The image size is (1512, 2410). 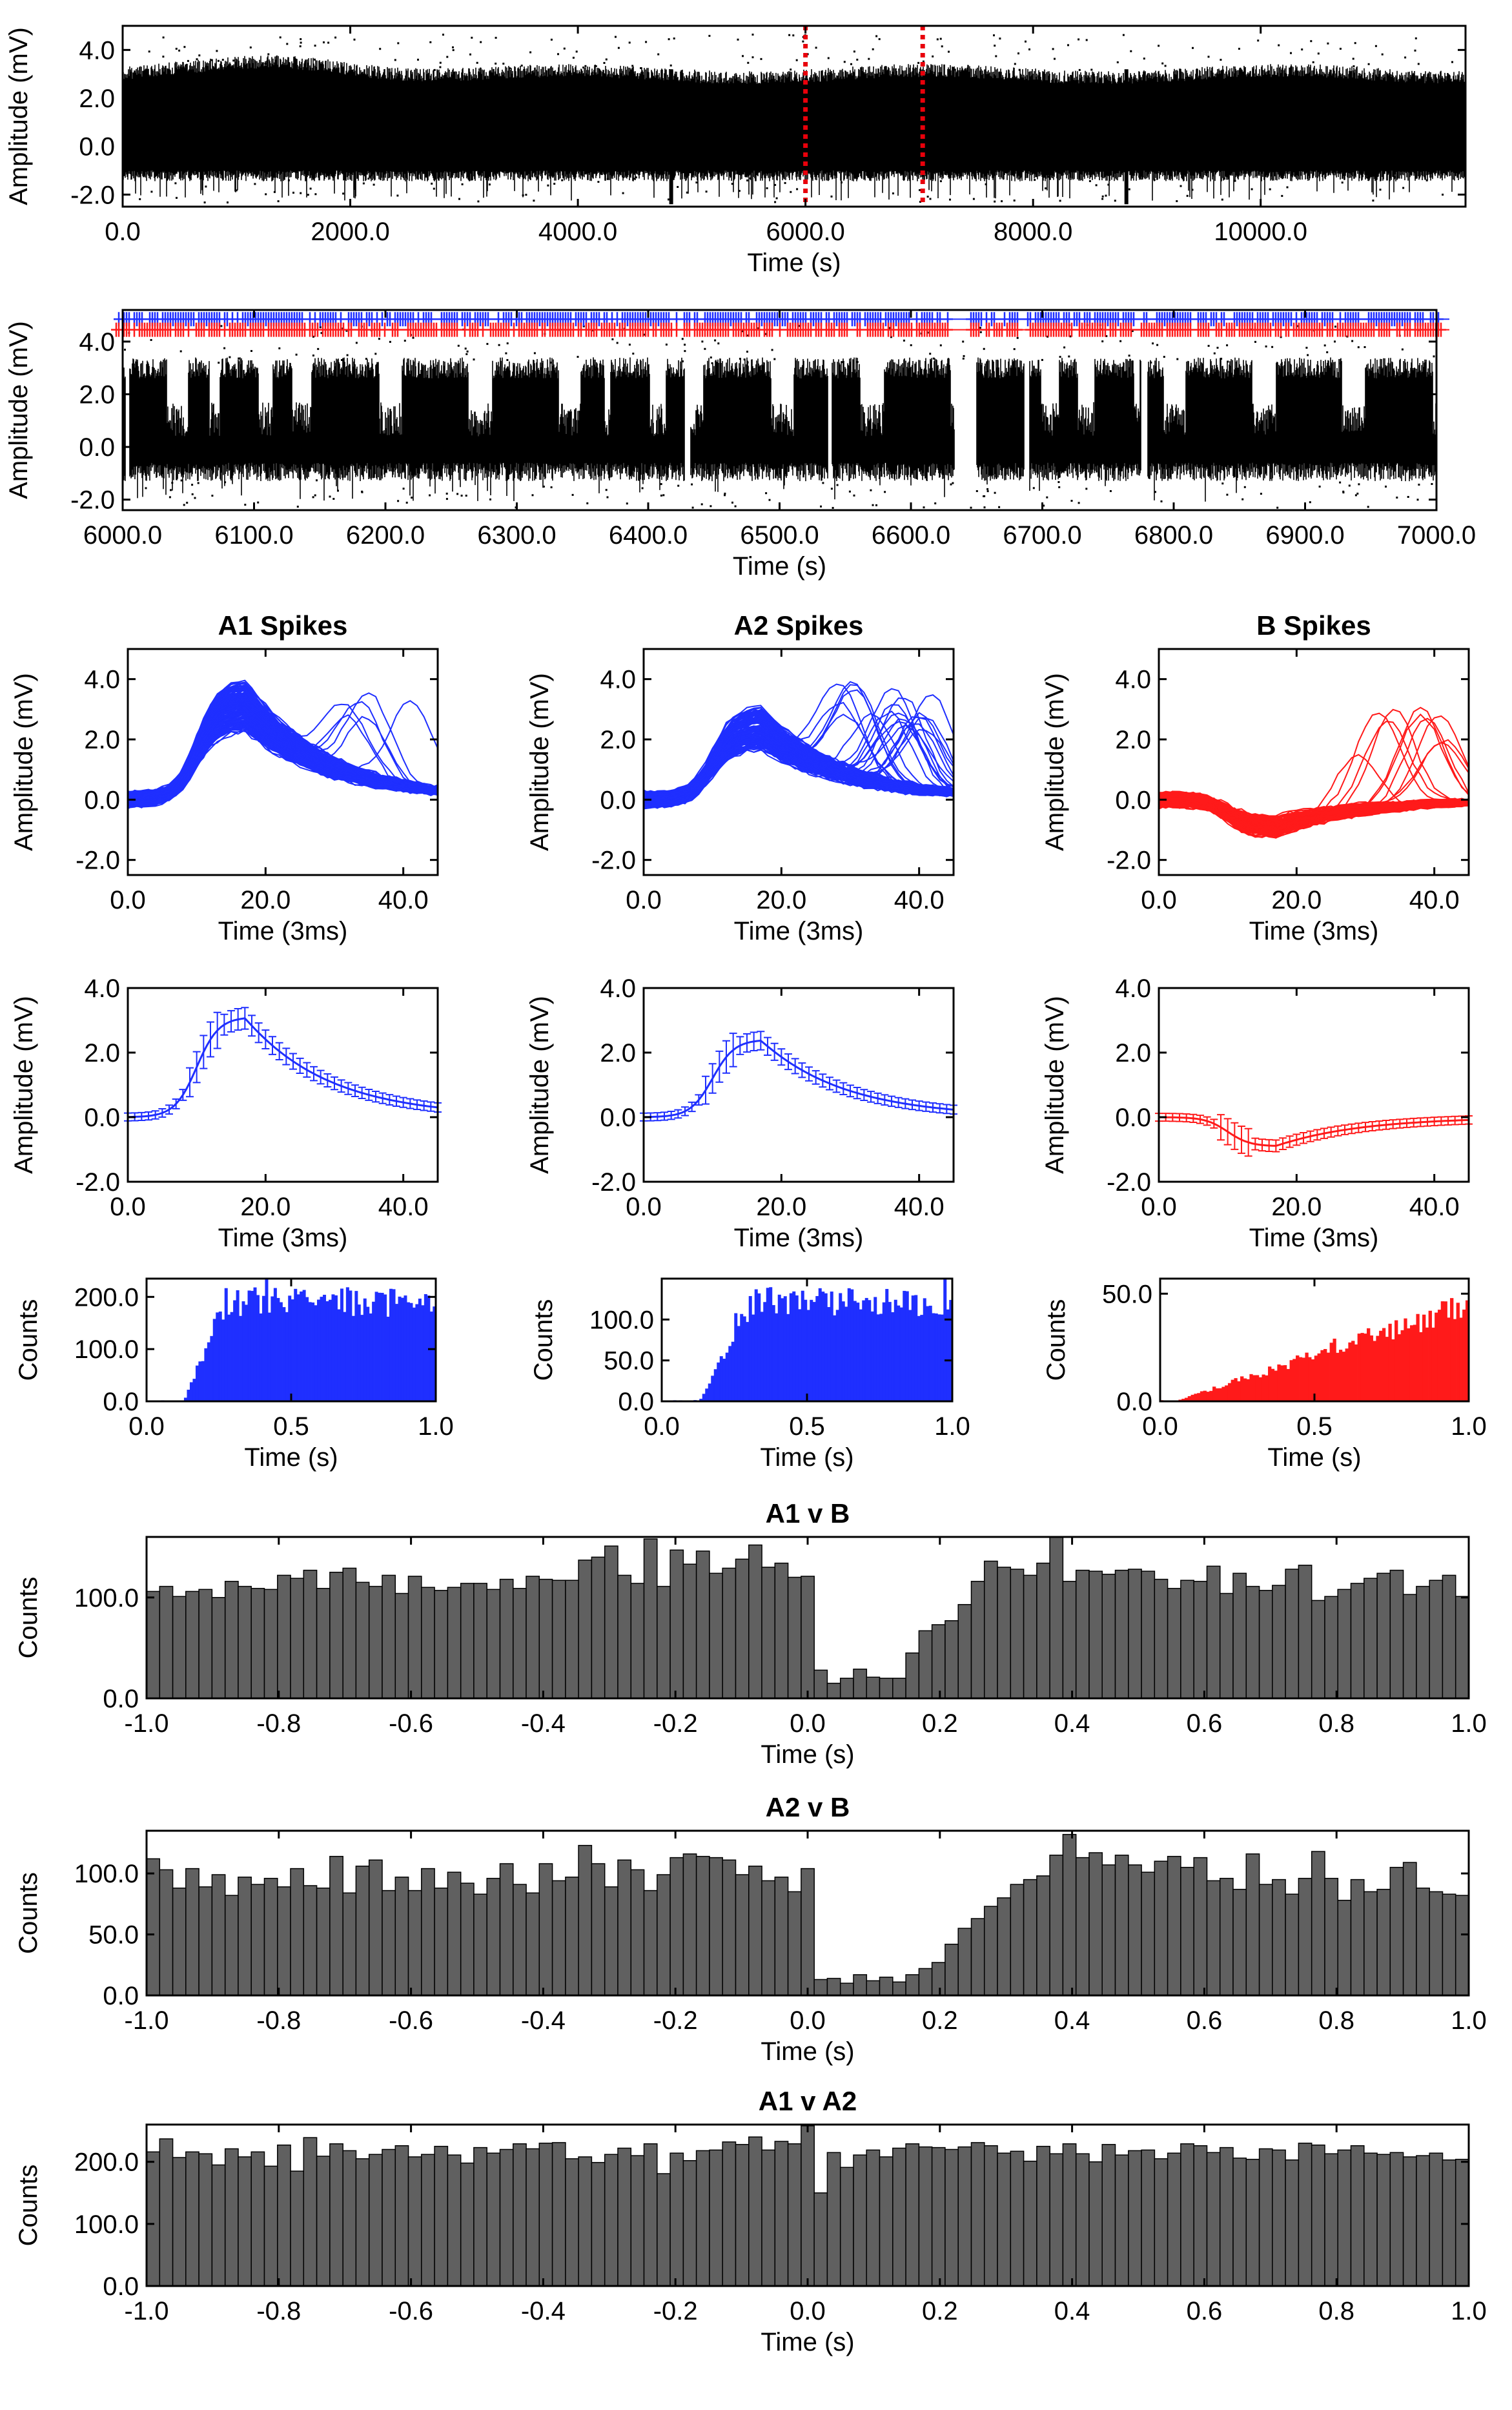 I want to click on x-tick-label: 20.0, so click(x=1296, y=900).